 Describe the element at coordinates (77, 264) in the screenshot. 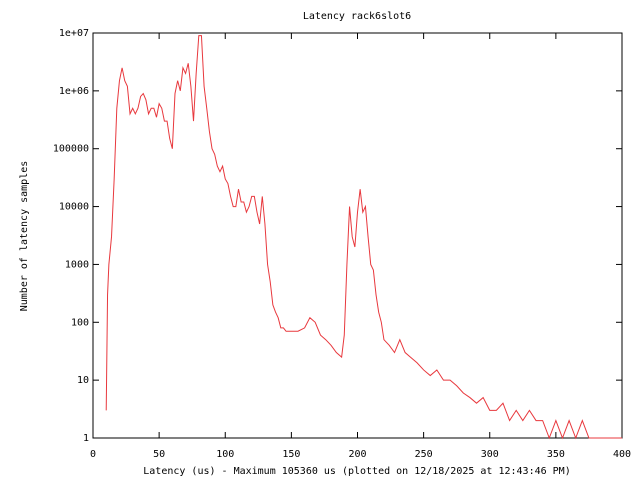

I see `y-tick-label: 1000` at that location.